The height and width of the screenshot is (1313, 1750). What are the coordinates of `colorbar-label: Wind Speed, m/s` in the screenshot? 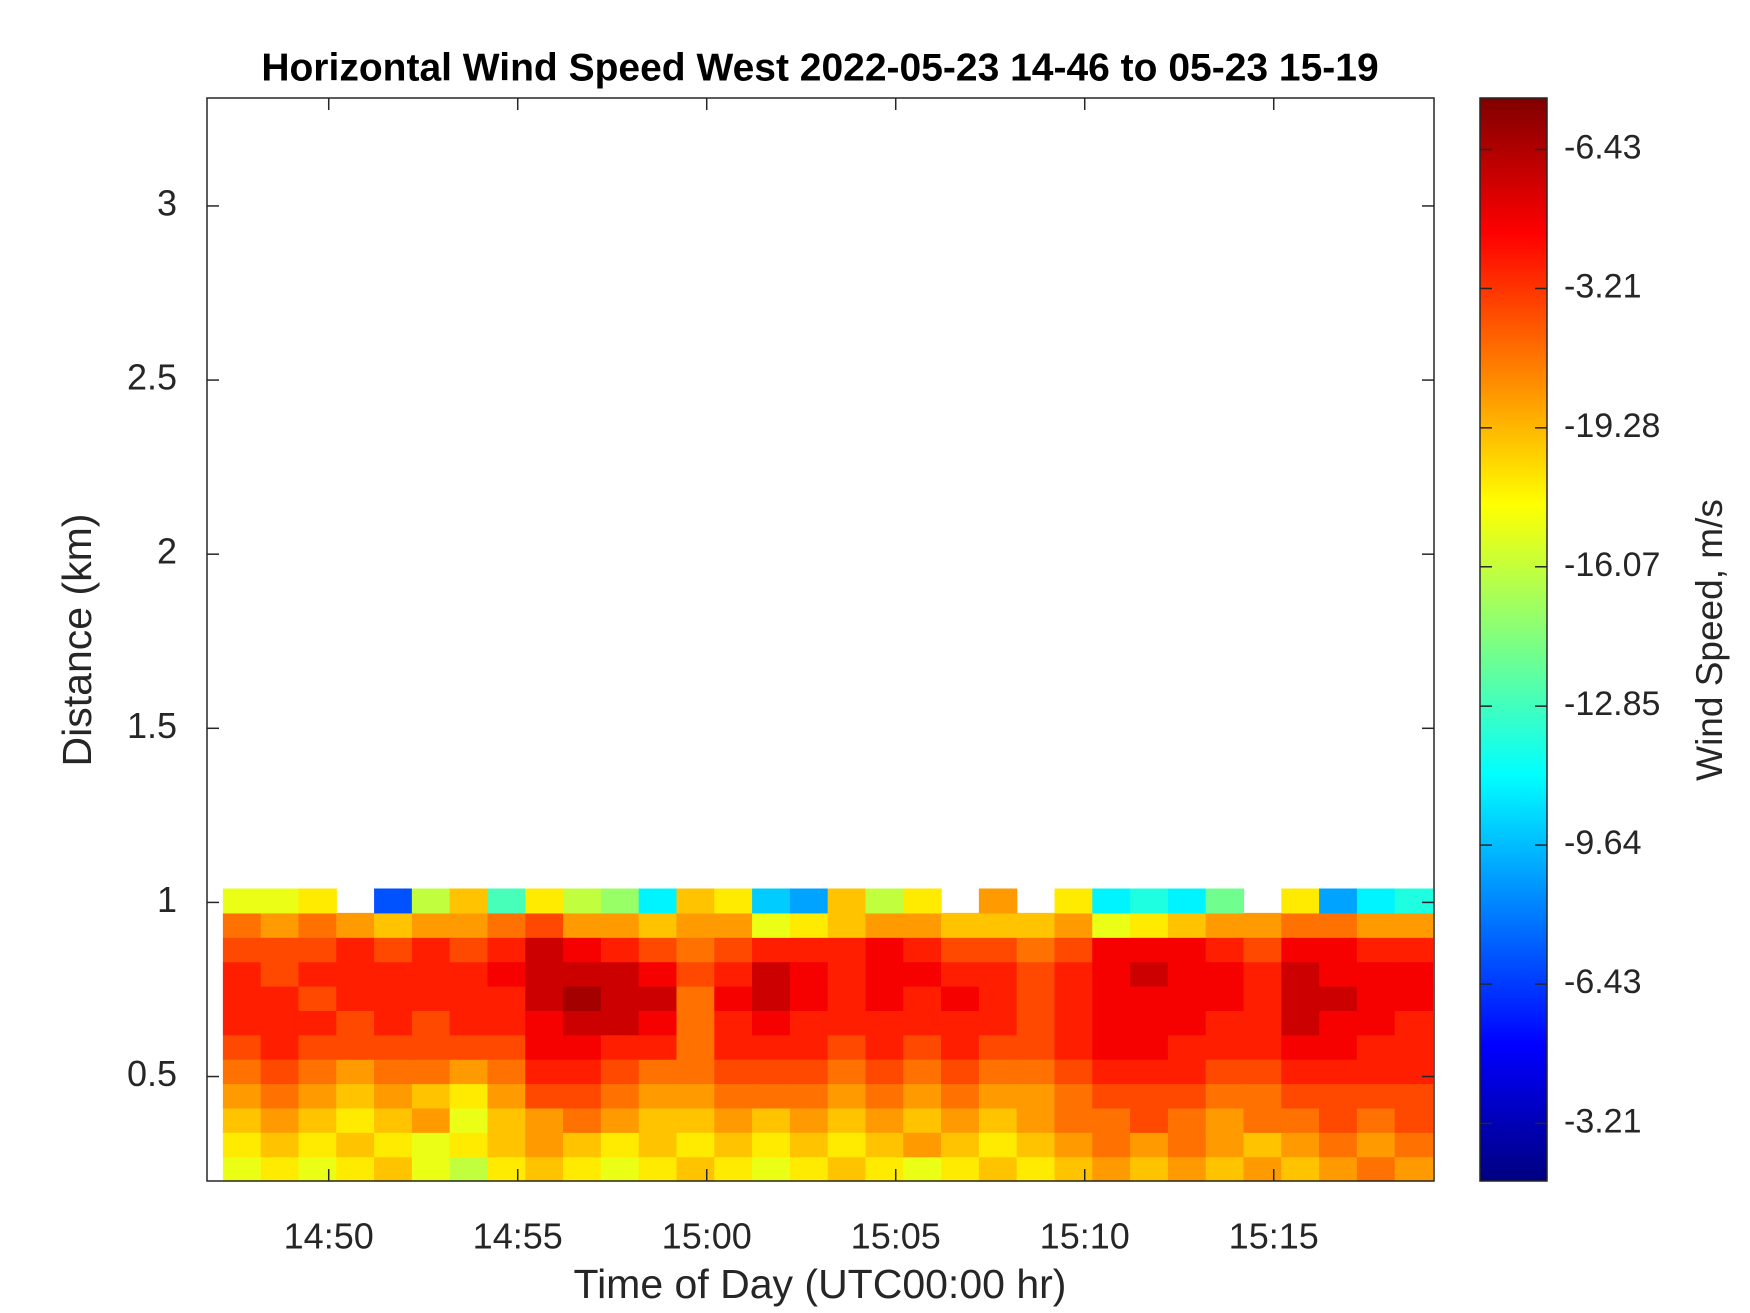 It's located at (1709, 640).